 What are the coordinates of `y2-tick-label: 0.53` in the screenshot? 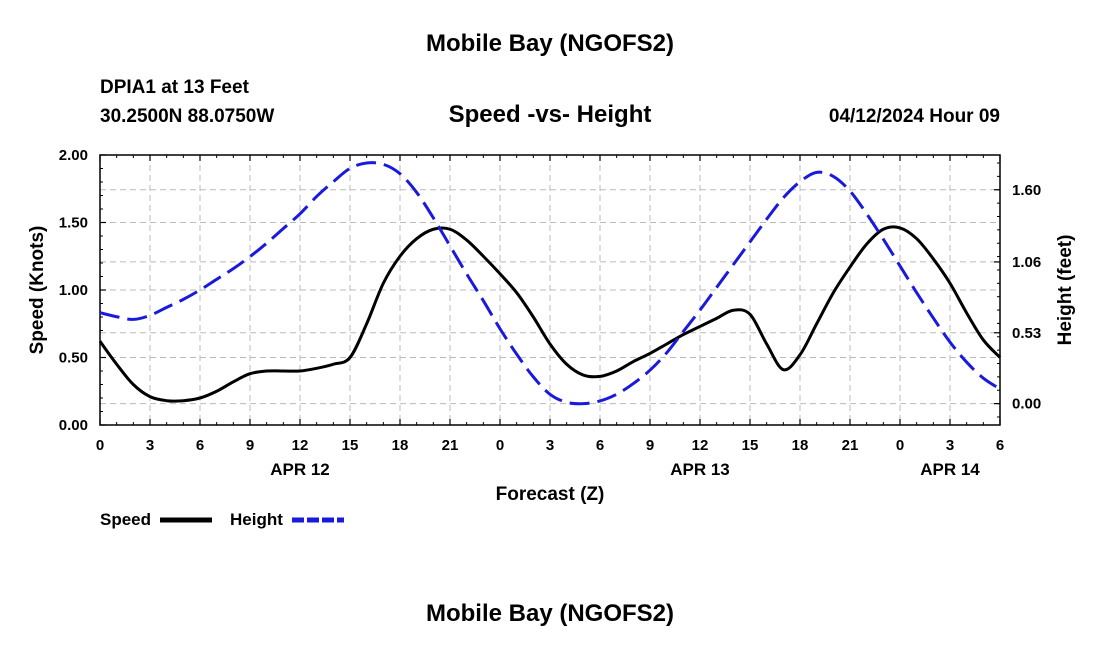 It's located at (1026, 333).